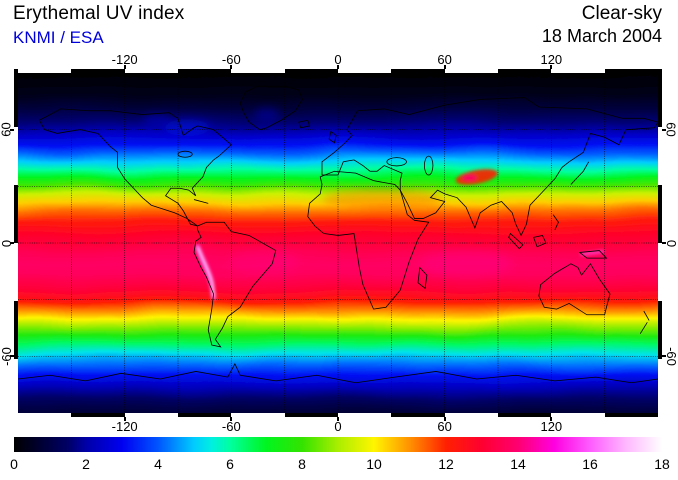  I want to click on coast-philippines, so click(555, 222).